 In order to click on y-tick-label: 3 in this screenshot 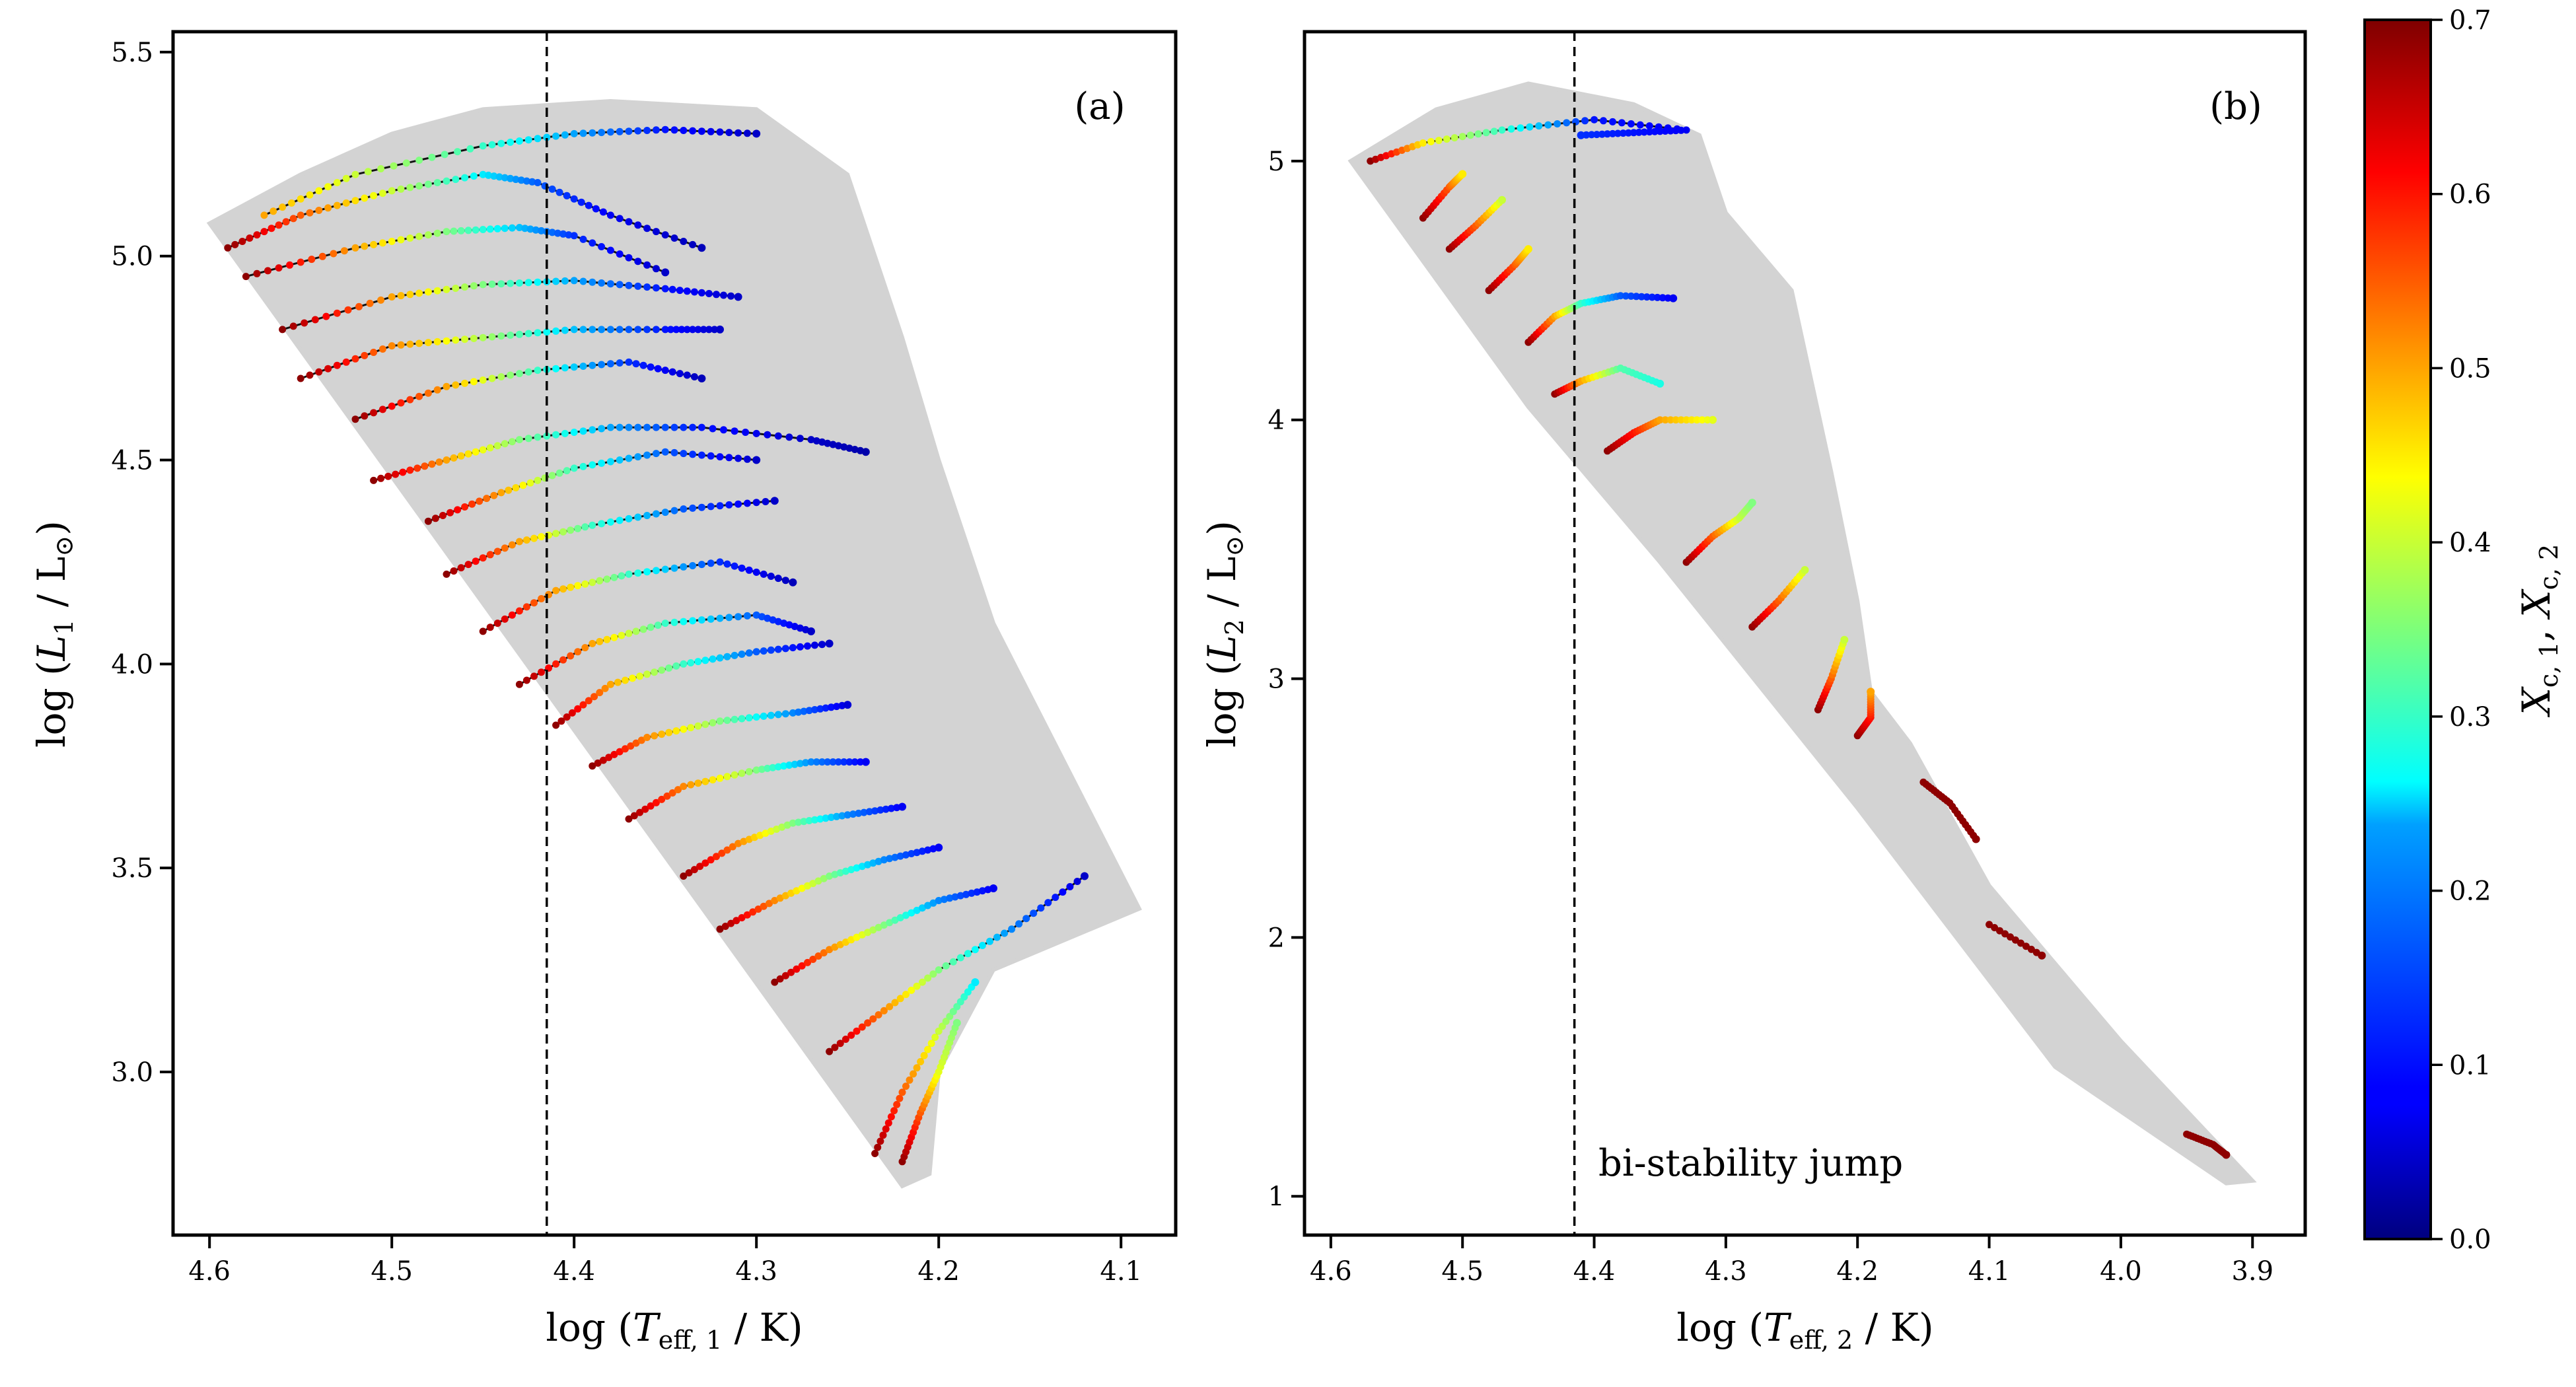, I will do `click(1277, 679)`.